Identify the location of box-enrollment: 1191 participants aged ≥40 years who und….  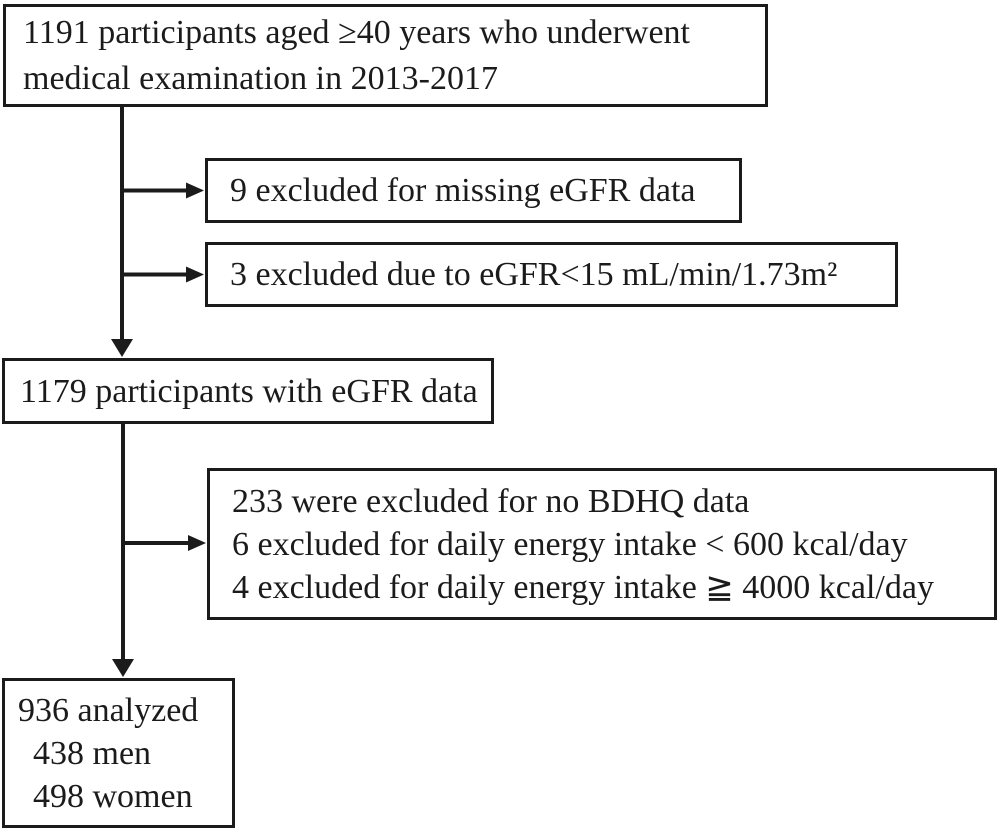
(385, 55).